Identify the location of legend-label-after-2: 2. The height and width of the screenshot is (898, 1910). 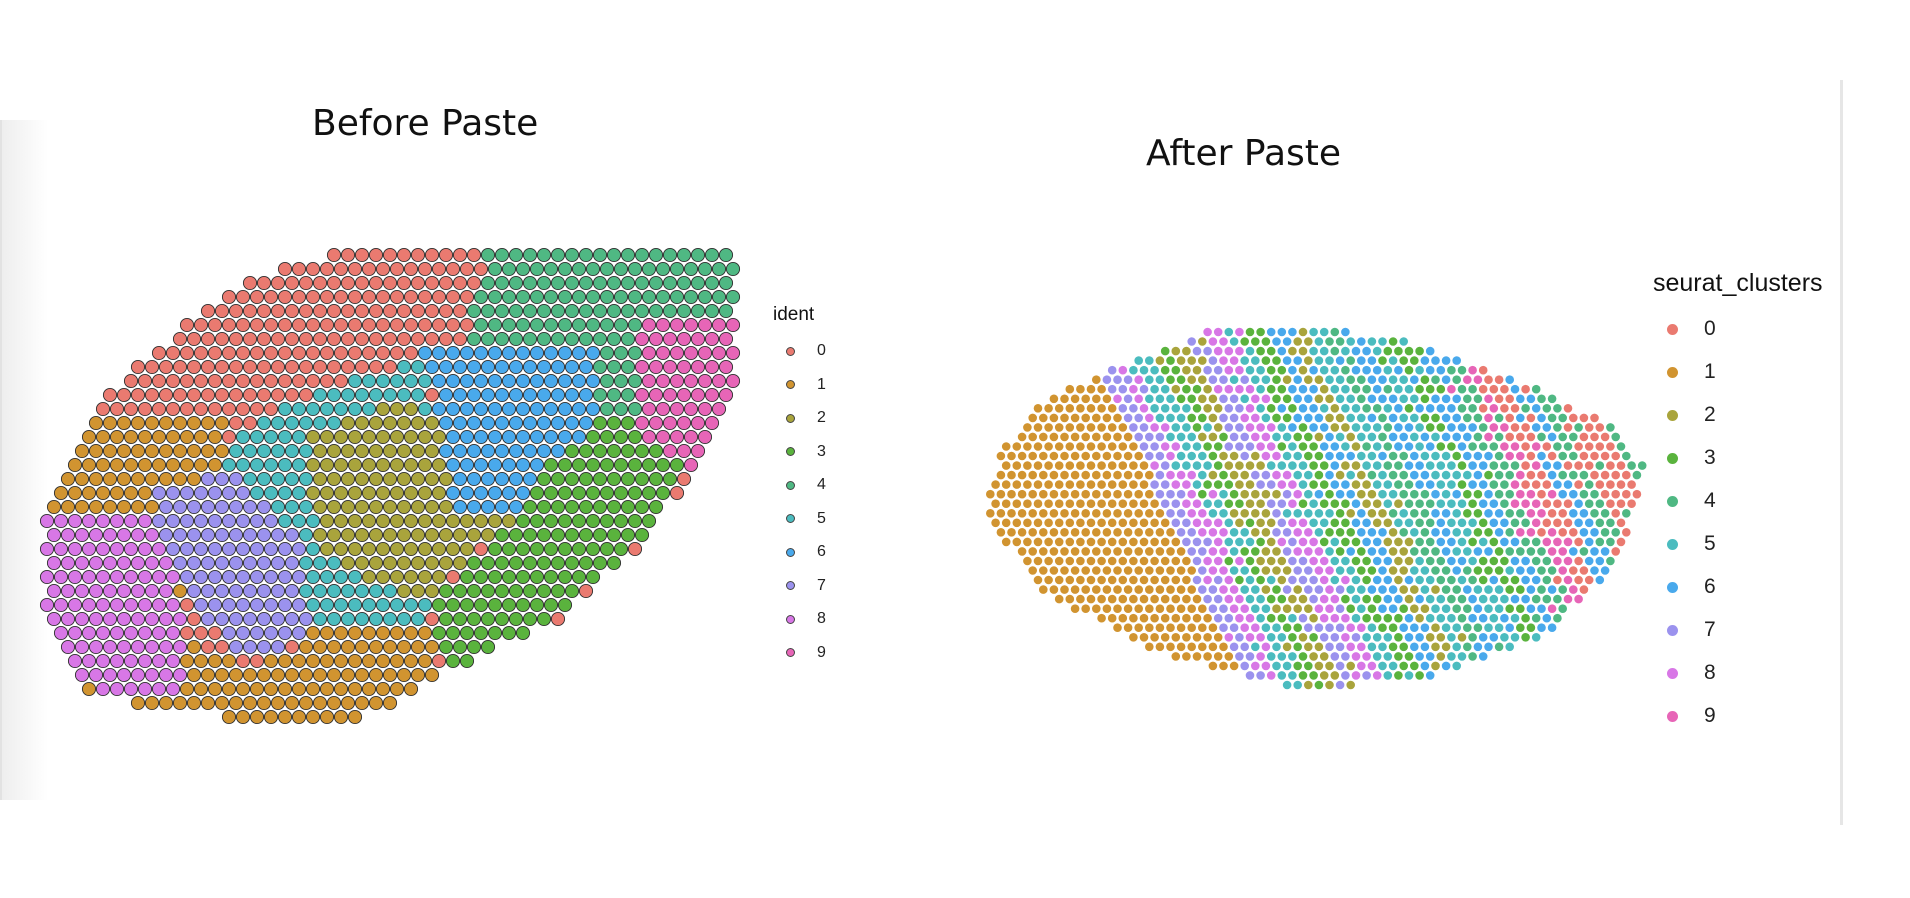
(1710, 414).